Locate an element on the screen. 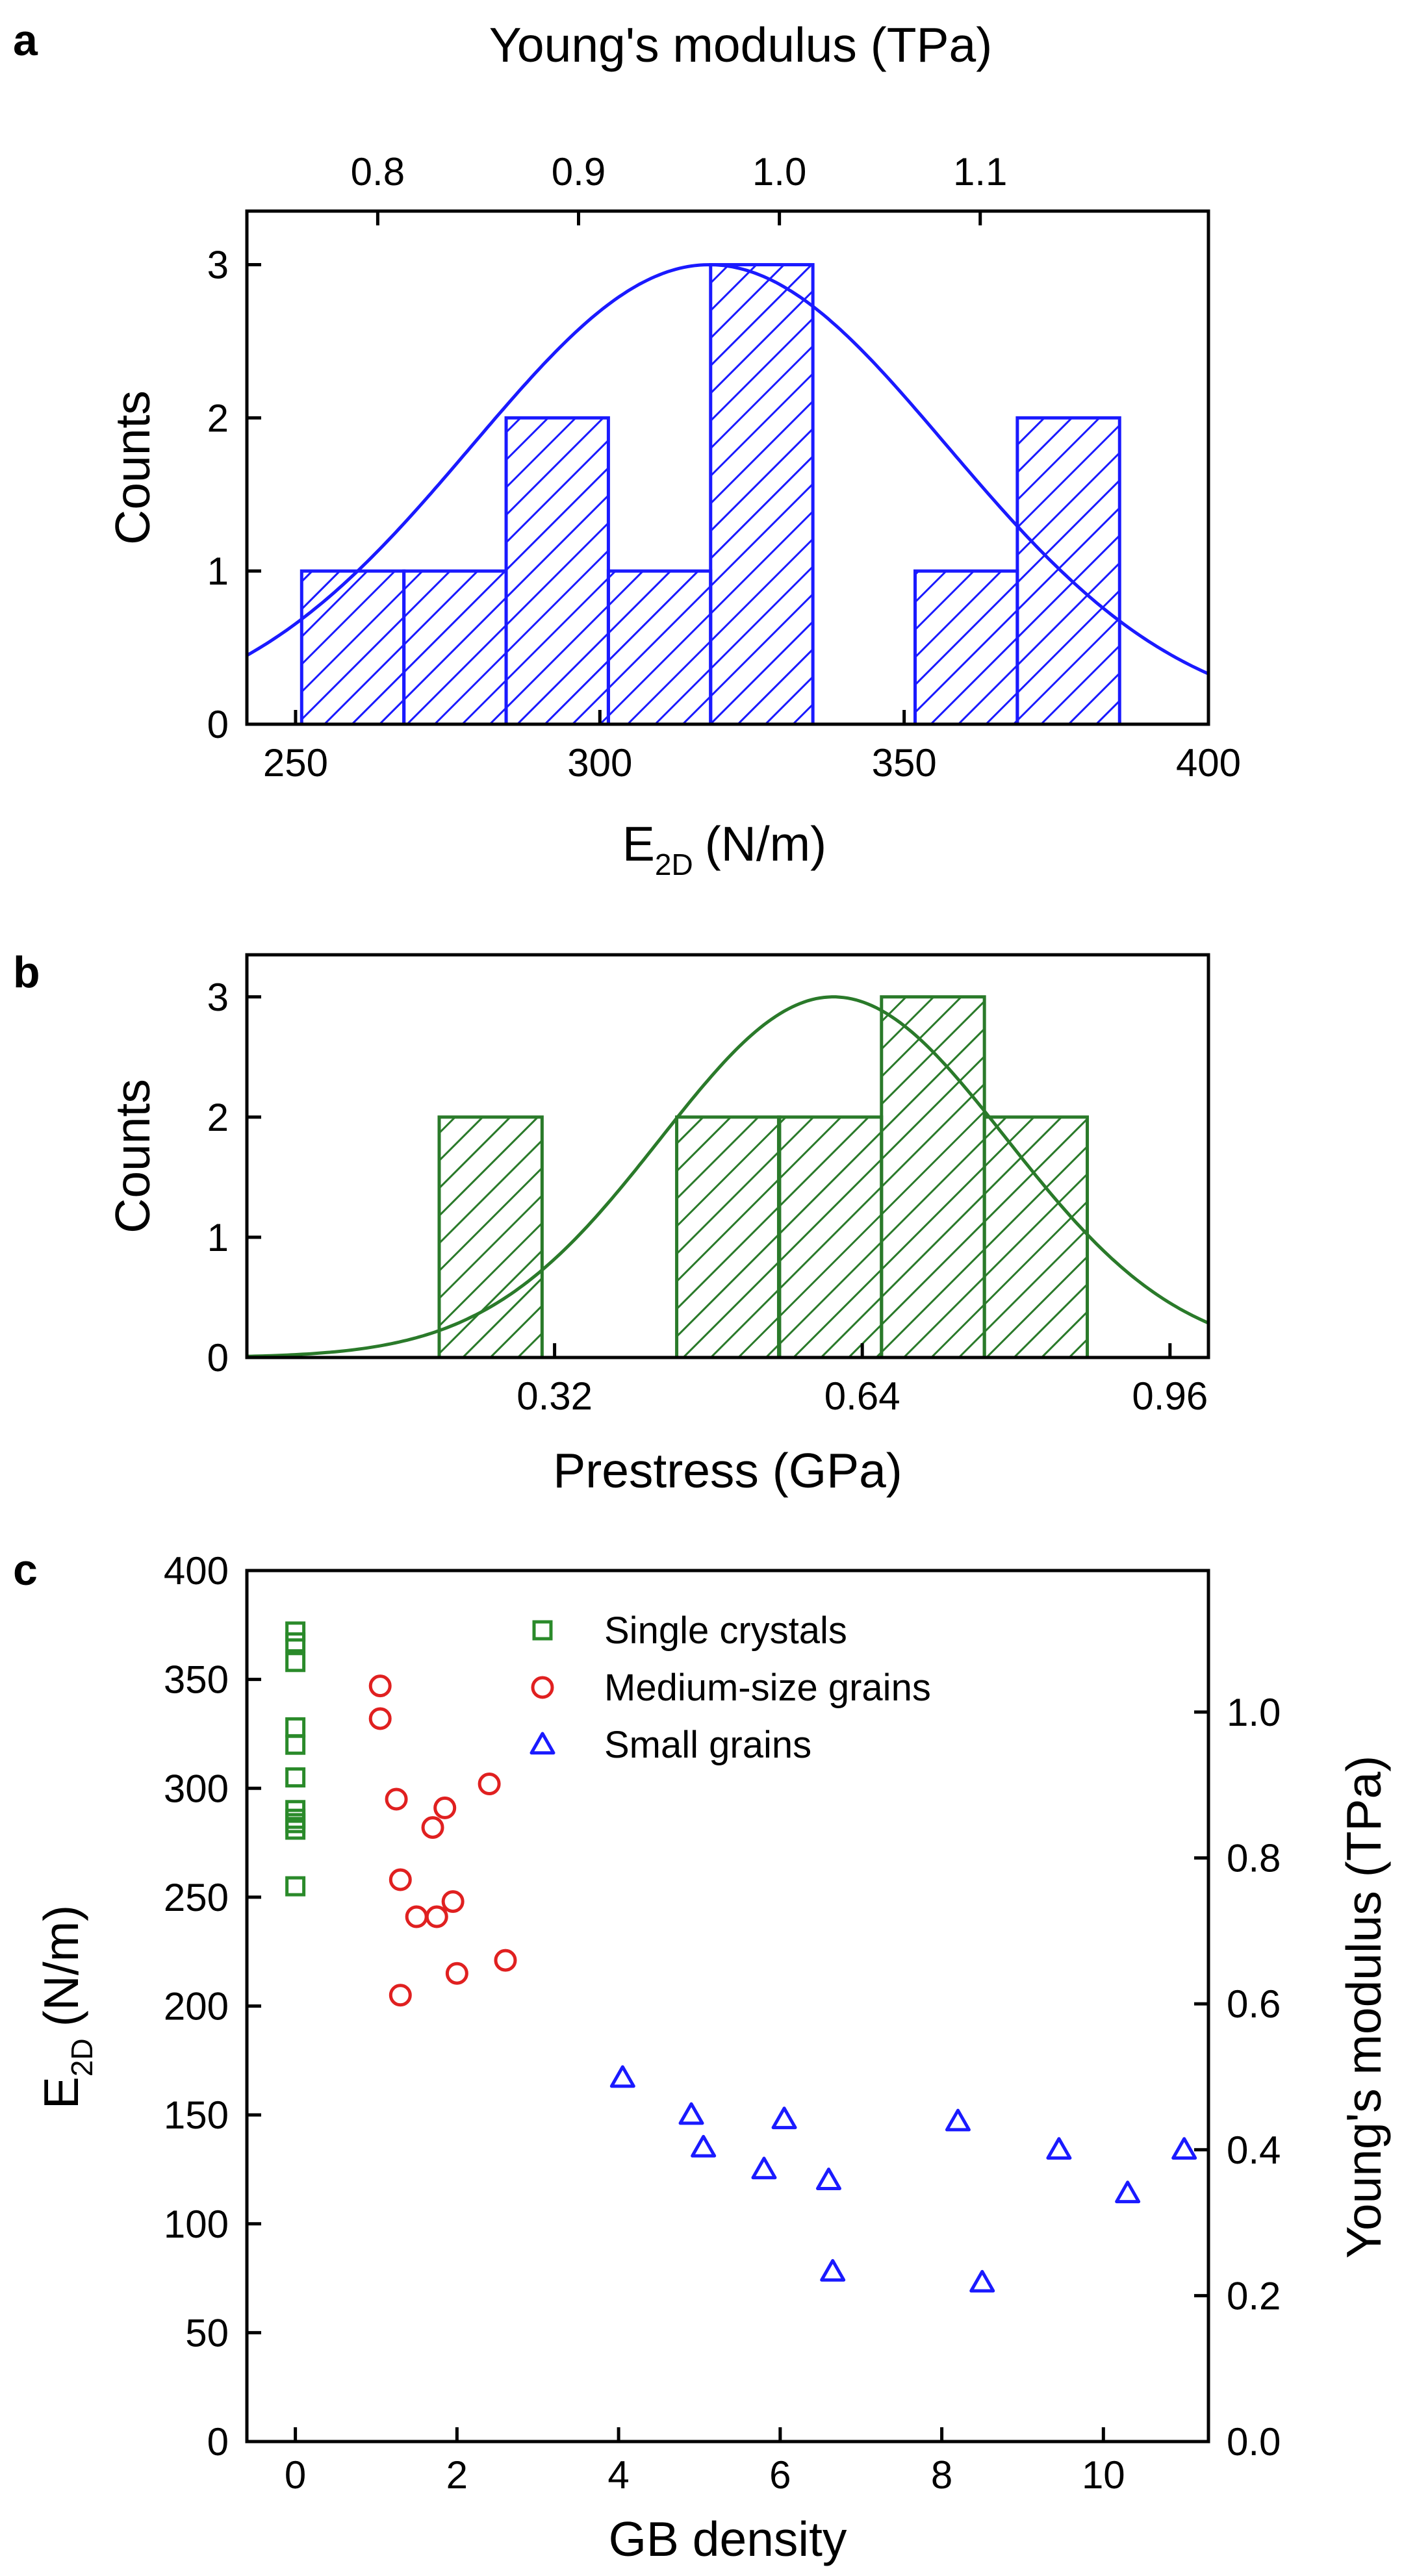  panel-b-x-tick-label: 0.96 is located at coordinates (1170, 1396).